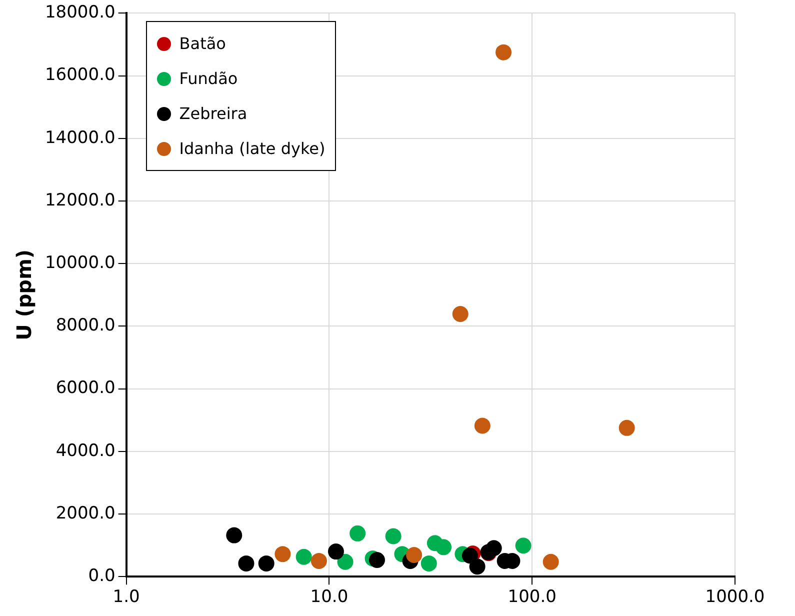 The height and width of the screenshot is (616, 795). What do you see at coordinates (80, 263) in the screenshot?
I see `y-tick-label: 10000.0` at bounding box center [80, 263].